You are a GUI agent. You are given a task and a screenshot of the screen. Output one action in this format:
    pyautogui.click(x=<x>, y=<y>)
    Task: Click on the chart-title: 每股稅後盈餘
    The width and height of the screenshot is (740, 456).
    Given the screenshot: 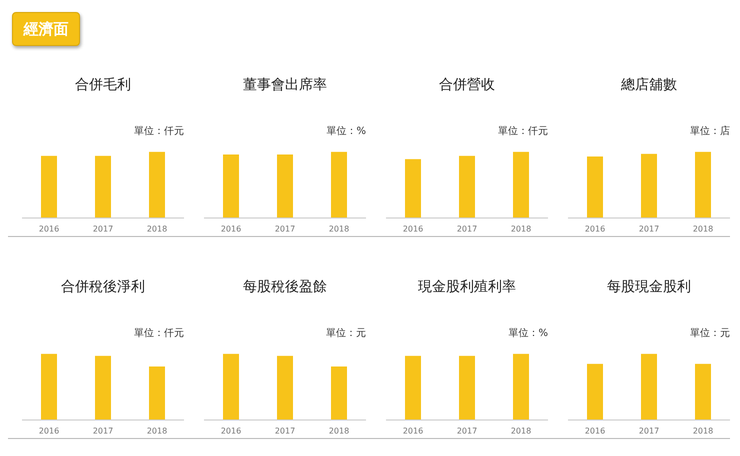 What is the action you would take?
    pyautogui.click(x=285, y=287)
    